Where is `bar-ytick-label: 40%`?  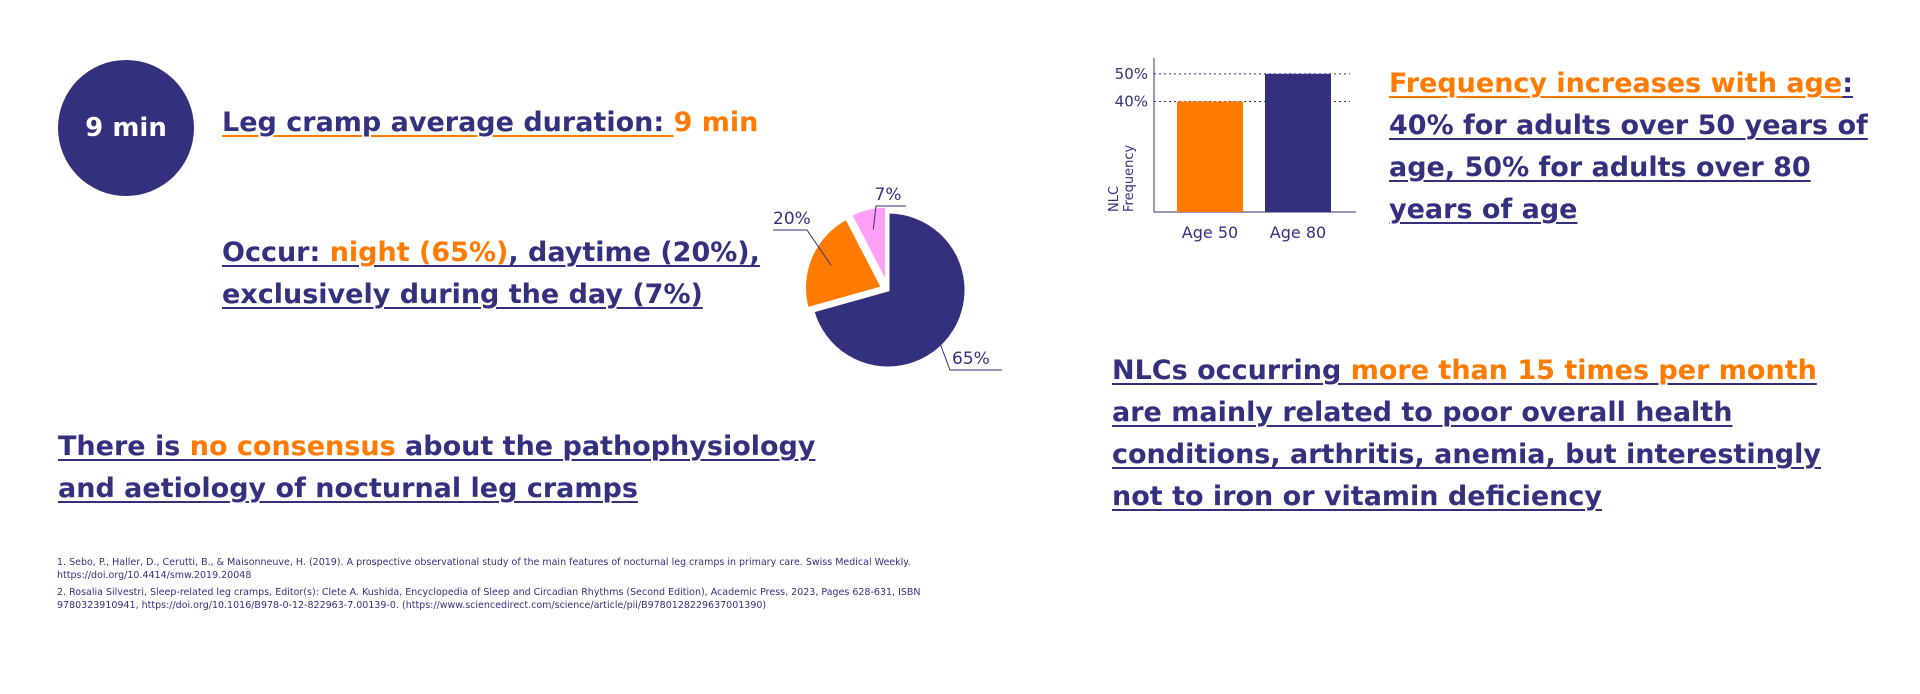 bar-ytick-label: 40% is located at coordinates (1131, 101).